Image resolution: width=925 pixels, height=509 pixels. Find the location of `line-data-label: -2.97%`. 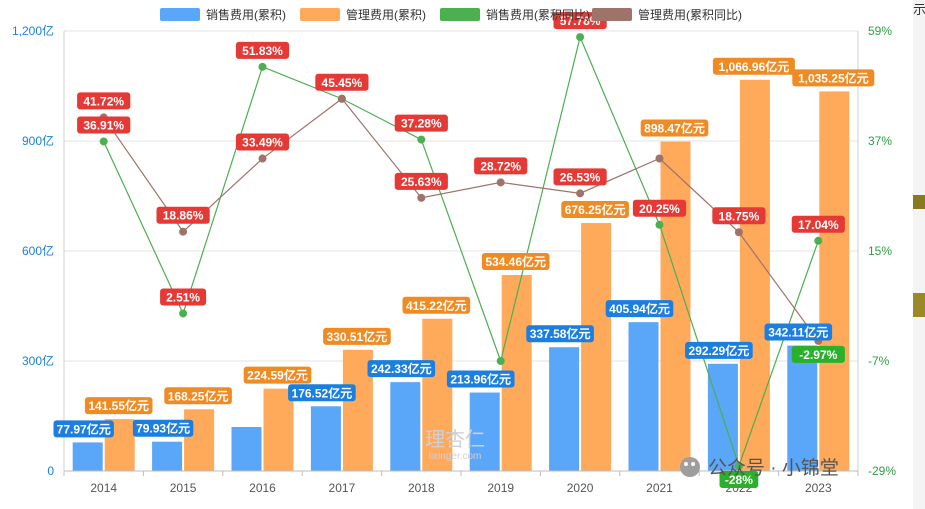

line-data-label: -2.97% is located at coordinates (818, 354).